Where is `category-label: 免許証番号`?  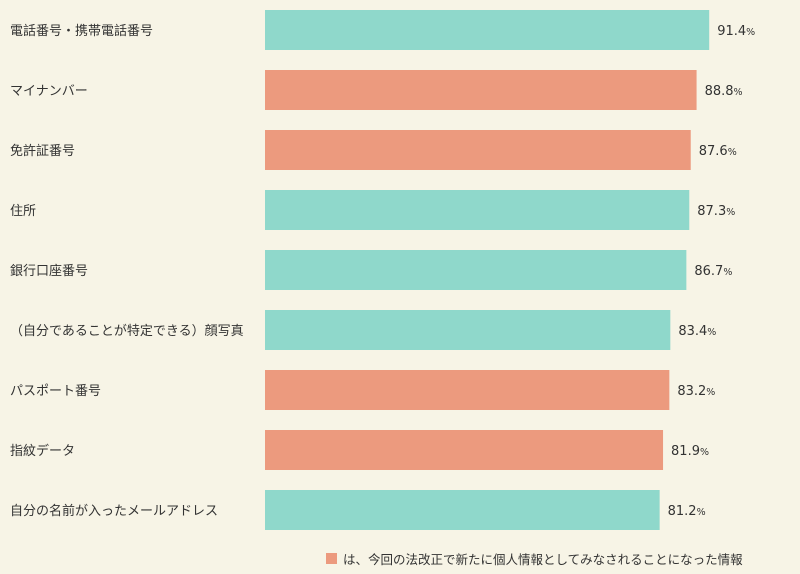 category-label: 免許証番号 is located at coordinates (42, 151).